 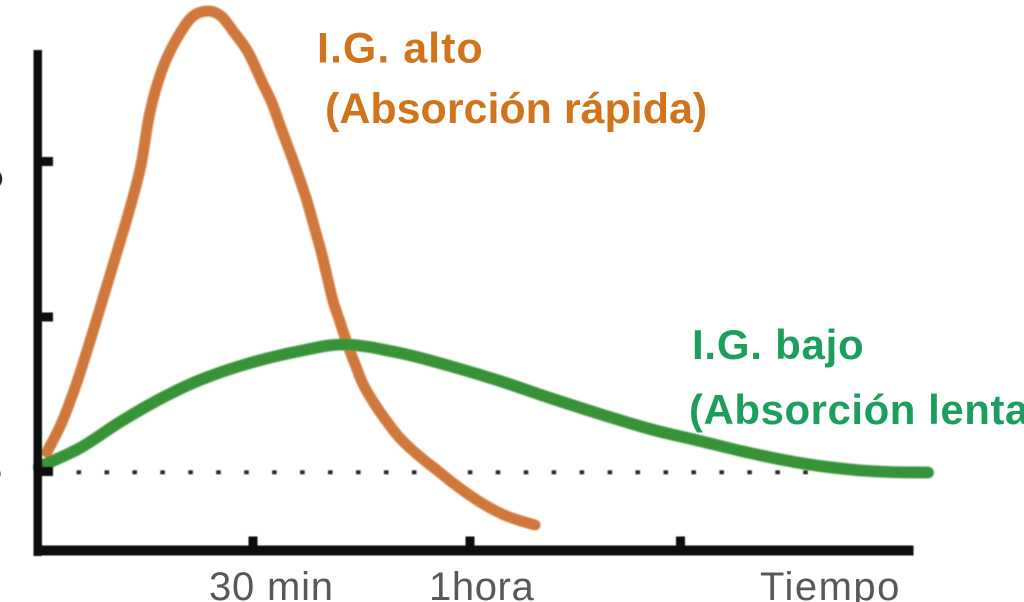 What do you see at coordinates (400, 49) in the screenshot?
I see `svg-text: I.G. alto` at bounding box center [400, 49].